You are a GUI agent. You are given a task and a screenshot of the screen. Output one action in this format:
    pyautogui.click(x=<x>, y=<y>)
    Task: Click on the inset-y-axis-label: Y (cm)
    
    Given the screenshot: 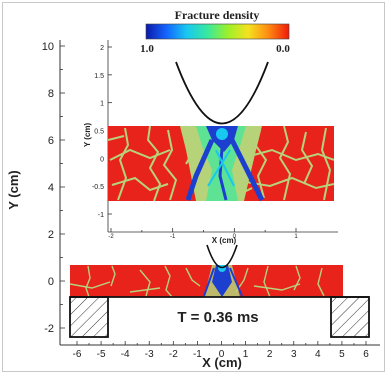 What is the action you would take?
    pyautogui.click(x=87, y=135)
    